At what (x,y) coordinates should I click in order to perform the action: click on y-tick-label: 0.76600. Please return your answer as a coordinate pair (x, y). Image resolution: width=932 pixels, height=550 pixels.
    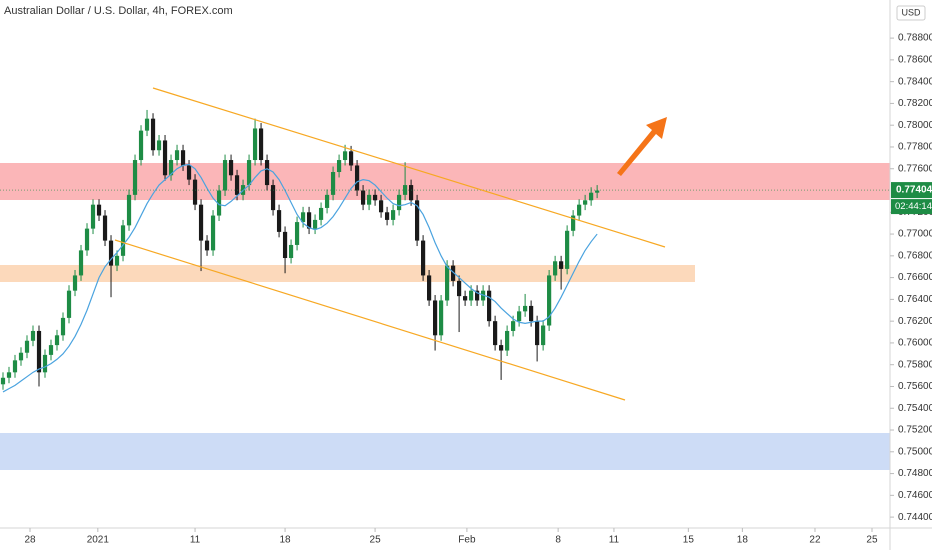
    Looking at the image, I should click on (915, 277).